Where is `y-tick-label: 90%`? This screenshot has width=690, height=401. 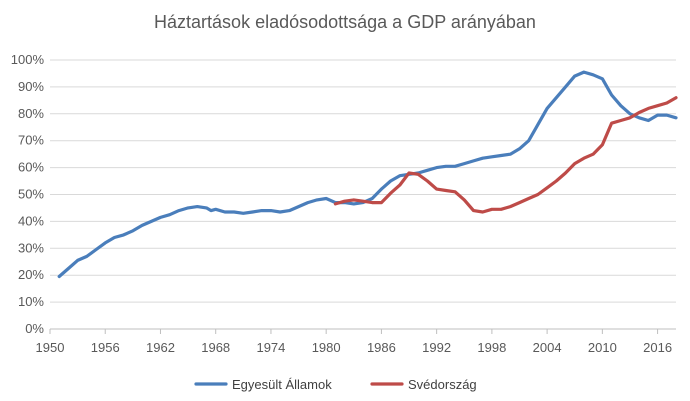
y-tick-label: 90% is located at coordinates (31, 86).